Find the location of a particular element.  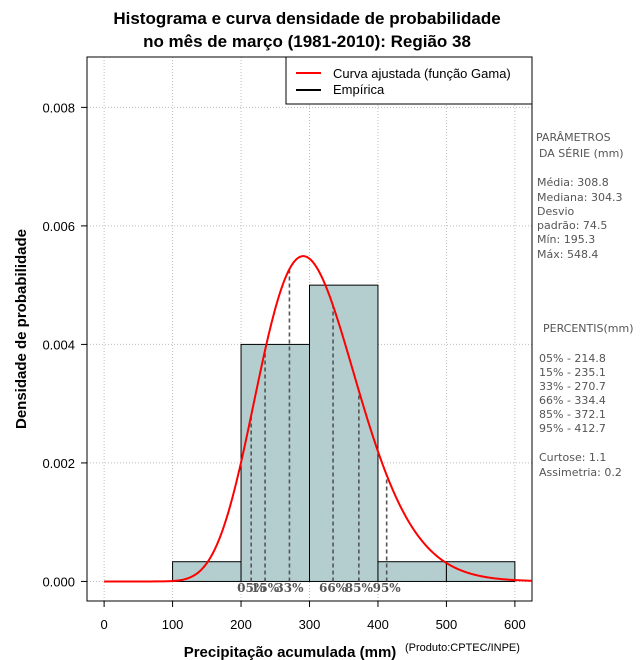

y-tick-label-3: 0.006 is located at coordinates (58, 226).